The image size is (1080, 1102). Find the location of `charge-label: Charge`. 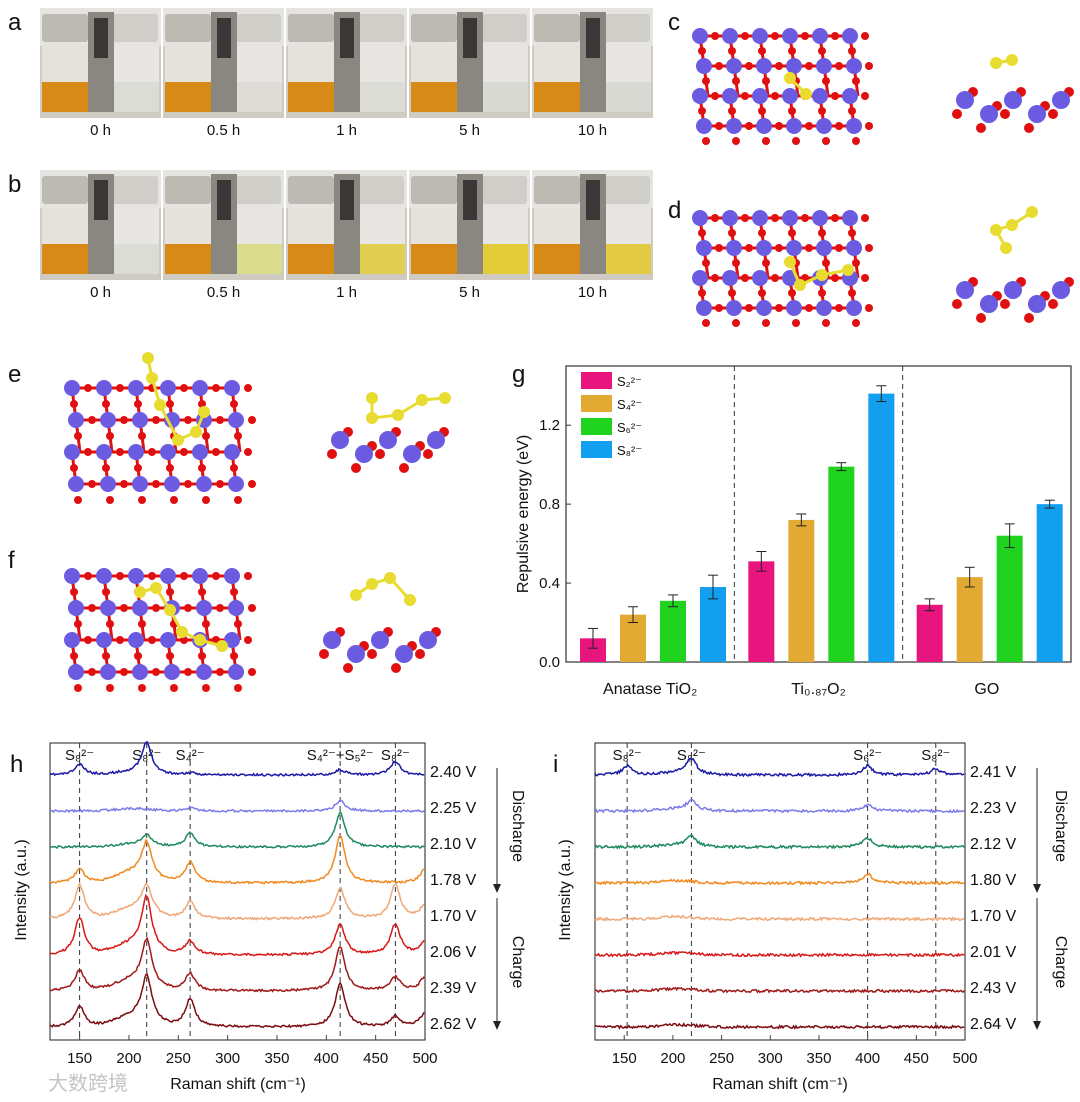

charge-label: Charge is located at coordinates (517, 962).